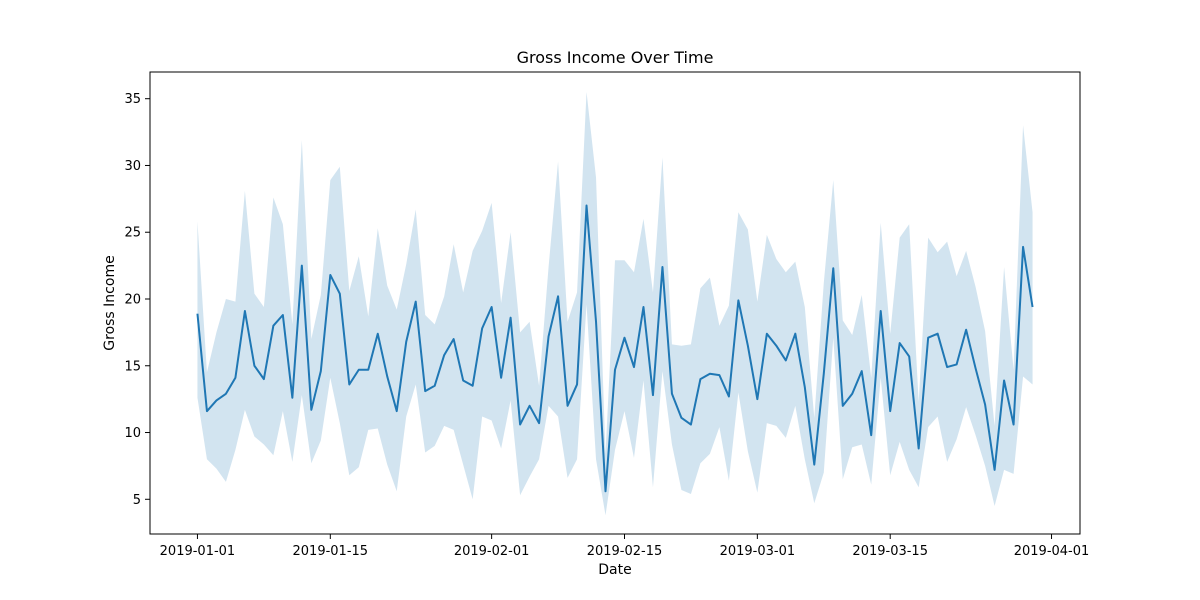 The image size is (1200, 600). I want to click on x-tick-label: 2019-03-15, so click(890, 551).